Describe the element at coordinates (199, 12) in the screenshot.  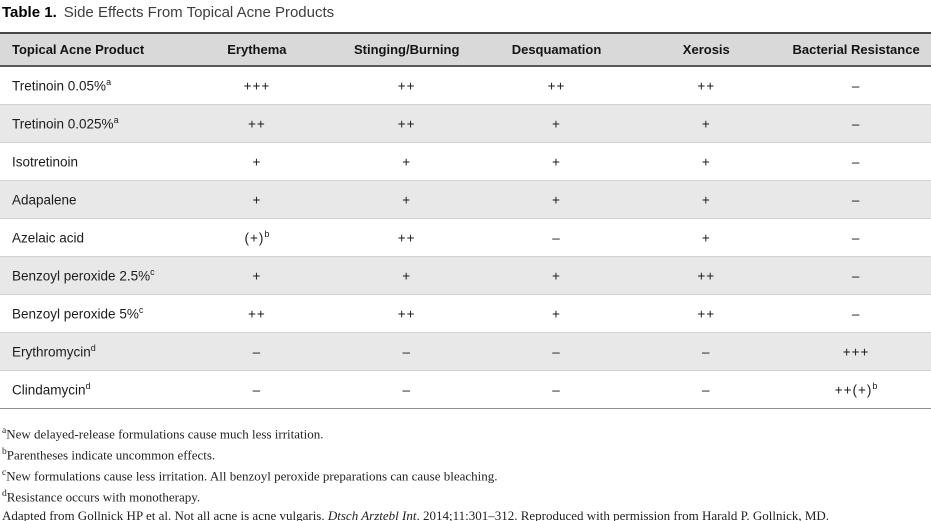
I see `table-caption: Side Effects From Topical Acne Products` at that location.